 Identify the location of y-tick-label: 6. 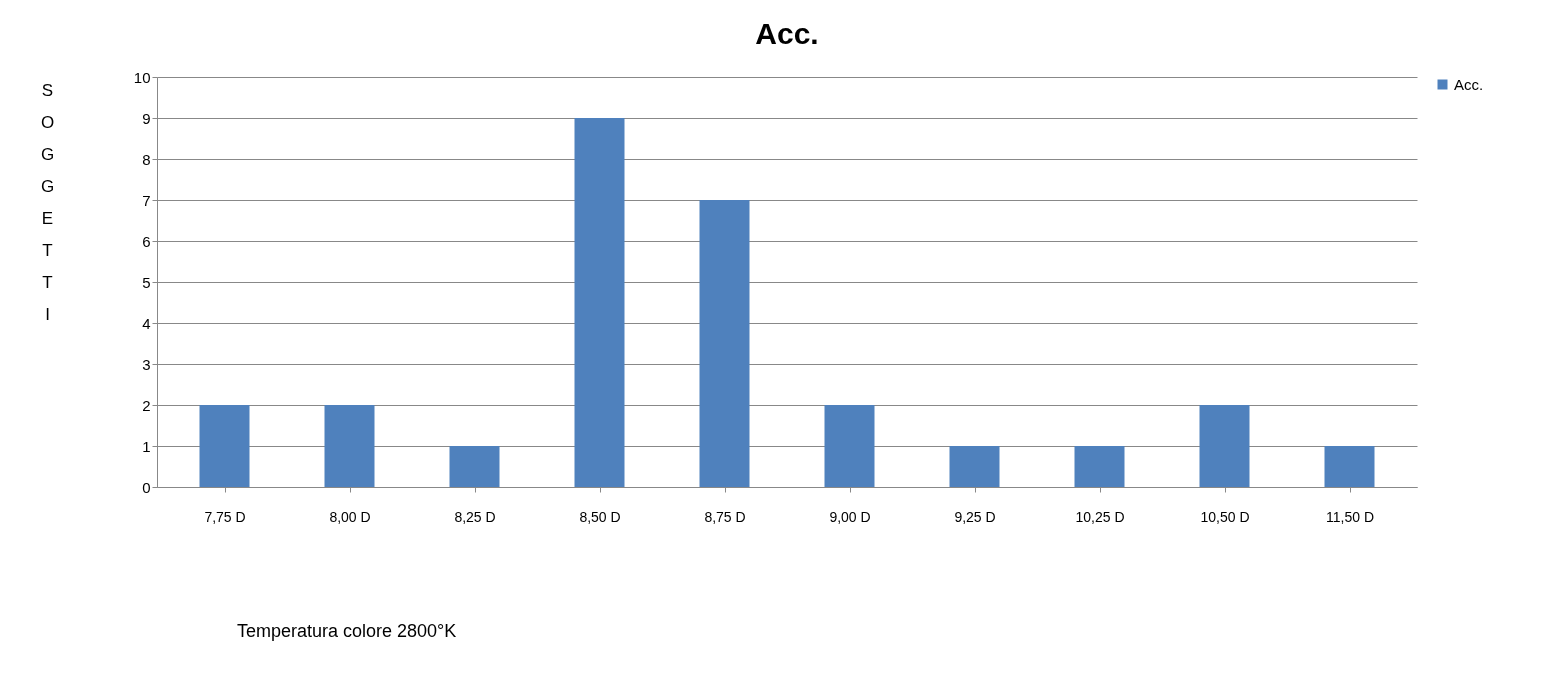
(146, 241).